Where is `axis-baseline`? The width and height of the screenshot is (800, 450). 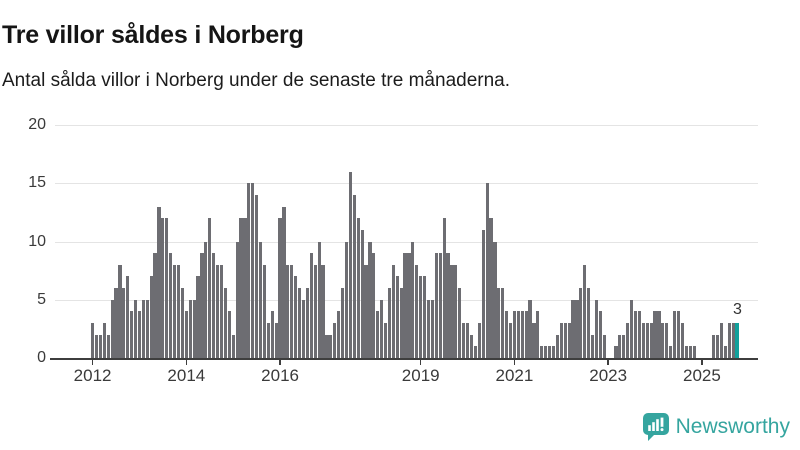 axis-baseline is located at coordinates (404, 359).